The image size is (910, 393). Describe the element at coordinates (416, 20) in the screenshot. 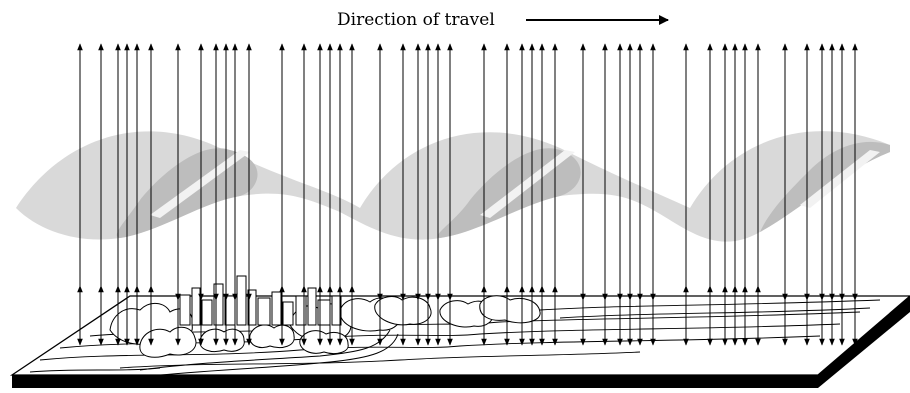

I see `direction-of-travel-label: Direction of travel` at that location.